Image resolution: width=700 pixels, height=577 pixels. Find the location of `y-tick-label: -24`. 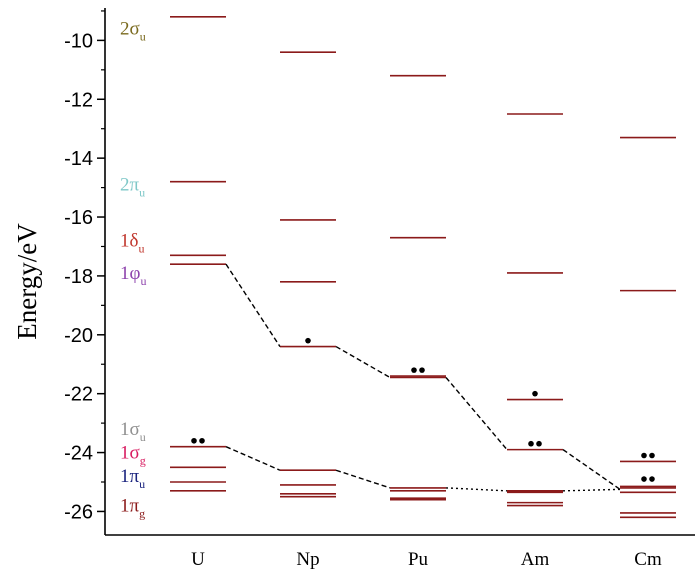

y-tick-label: -24 is located at coordinates (78, 454).